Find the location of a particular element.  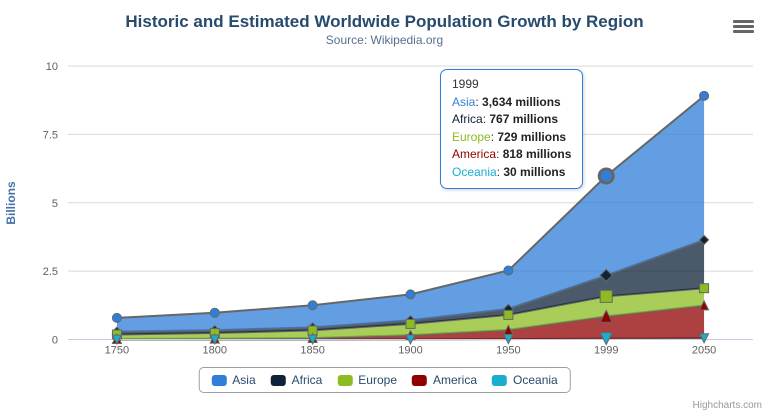

legend-symbol-asia is located at coordinates (219, 380).